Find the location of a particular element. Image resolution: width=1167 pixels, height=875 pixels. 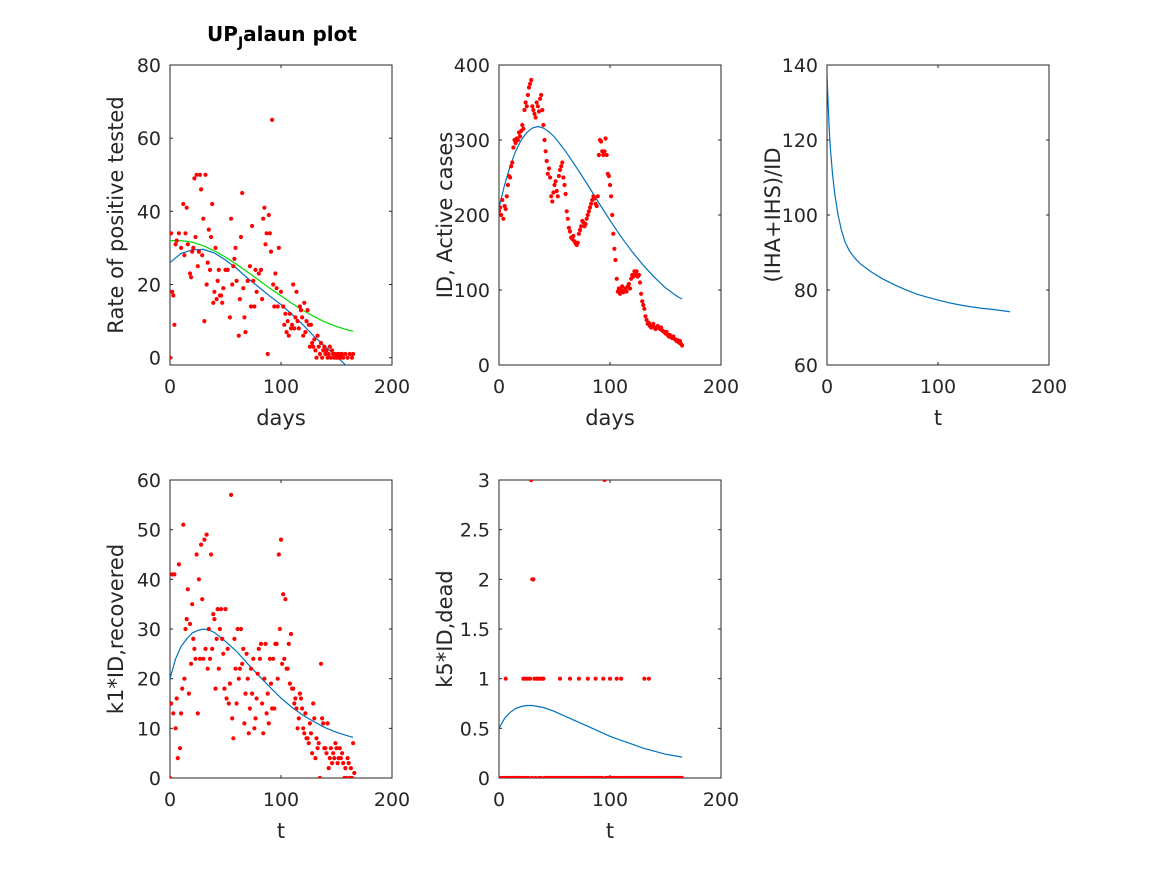

y-tick-label: 40 is located at coordinates (149, 212).